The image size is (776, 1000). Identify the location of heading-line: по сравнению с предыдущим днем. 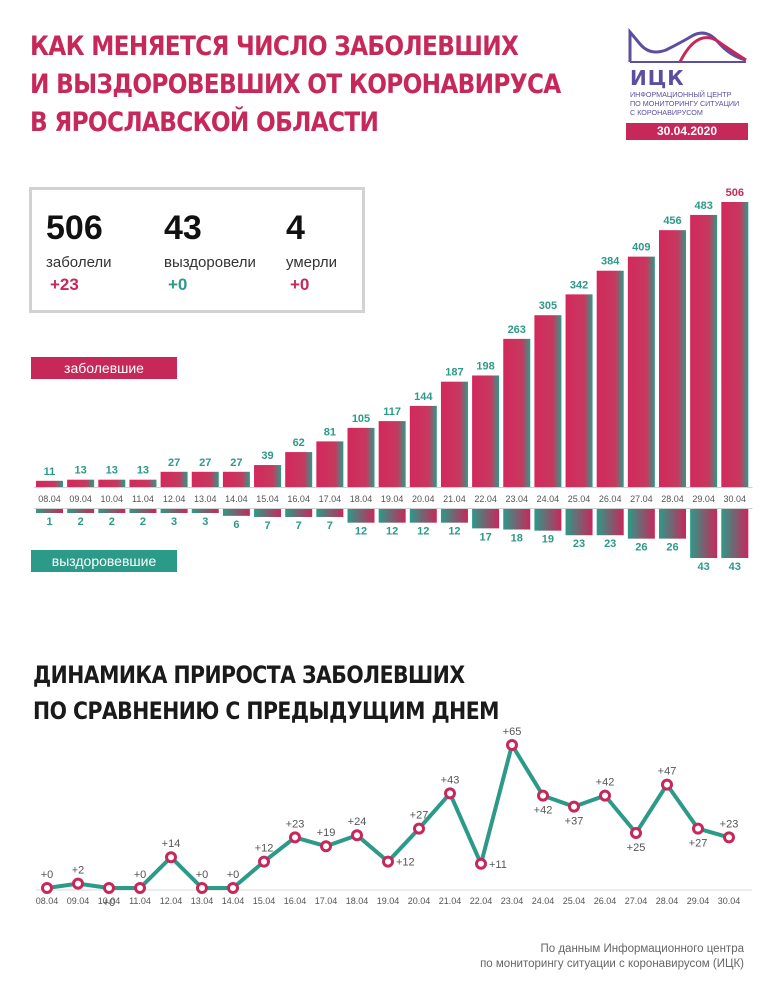
(266, 711).